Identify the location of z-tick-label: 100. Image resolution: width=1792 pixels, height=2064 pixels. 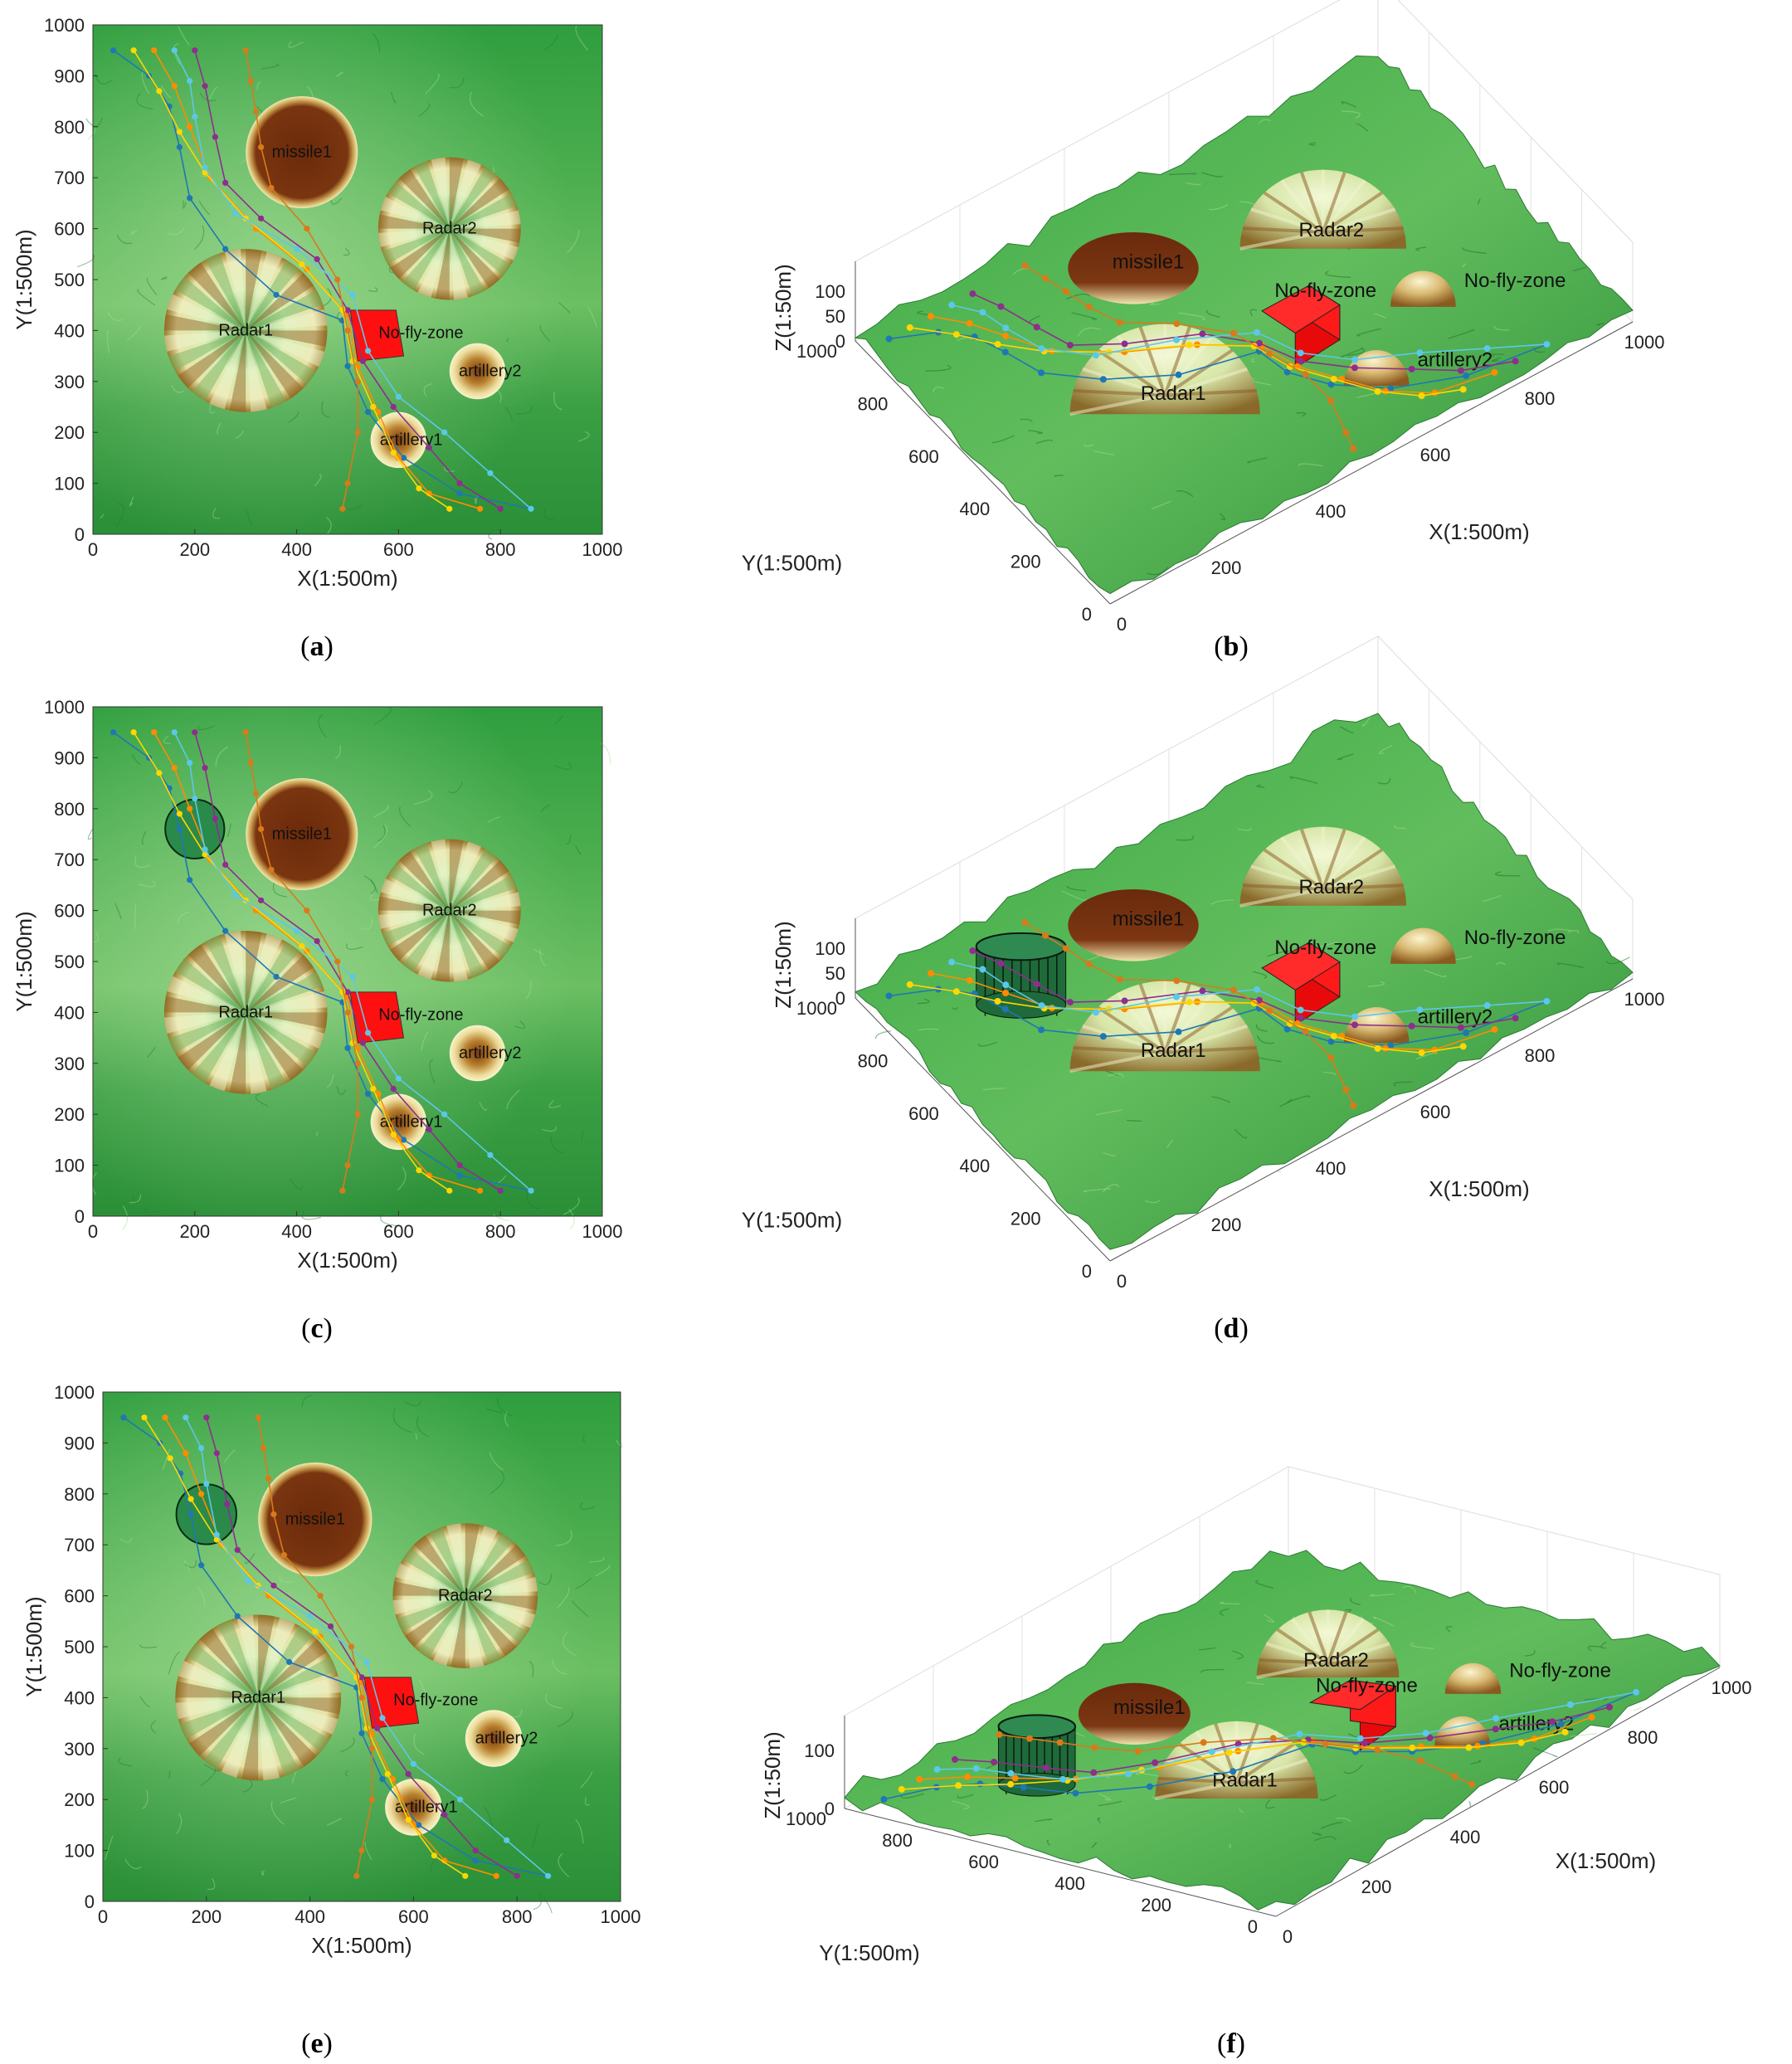
(819, 1750).